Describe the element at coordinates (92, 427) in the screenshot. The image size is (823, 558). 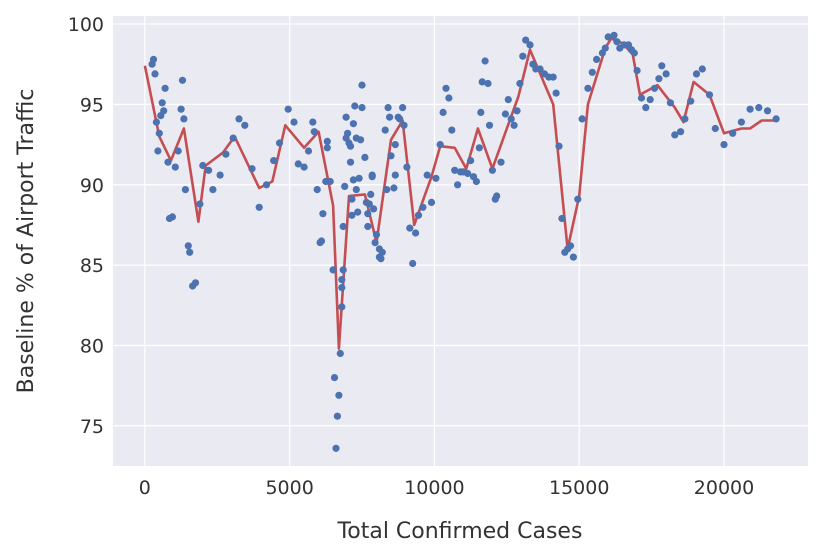
I see `y-tick-label: 75` at that location.